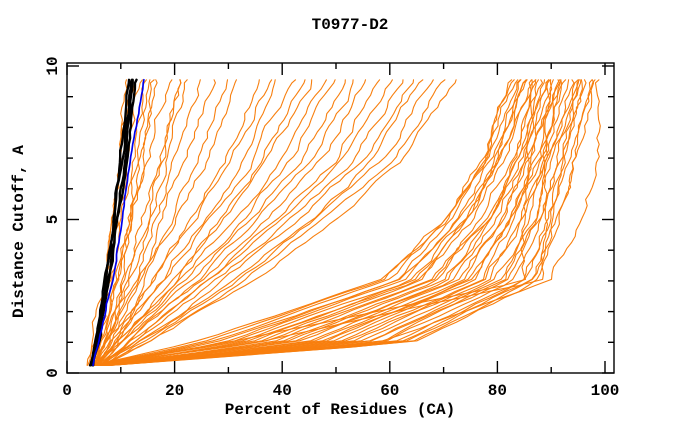  Describe the element at coordinates (605, 391) in the screenshot. I see `svg-text: 100` at that location.